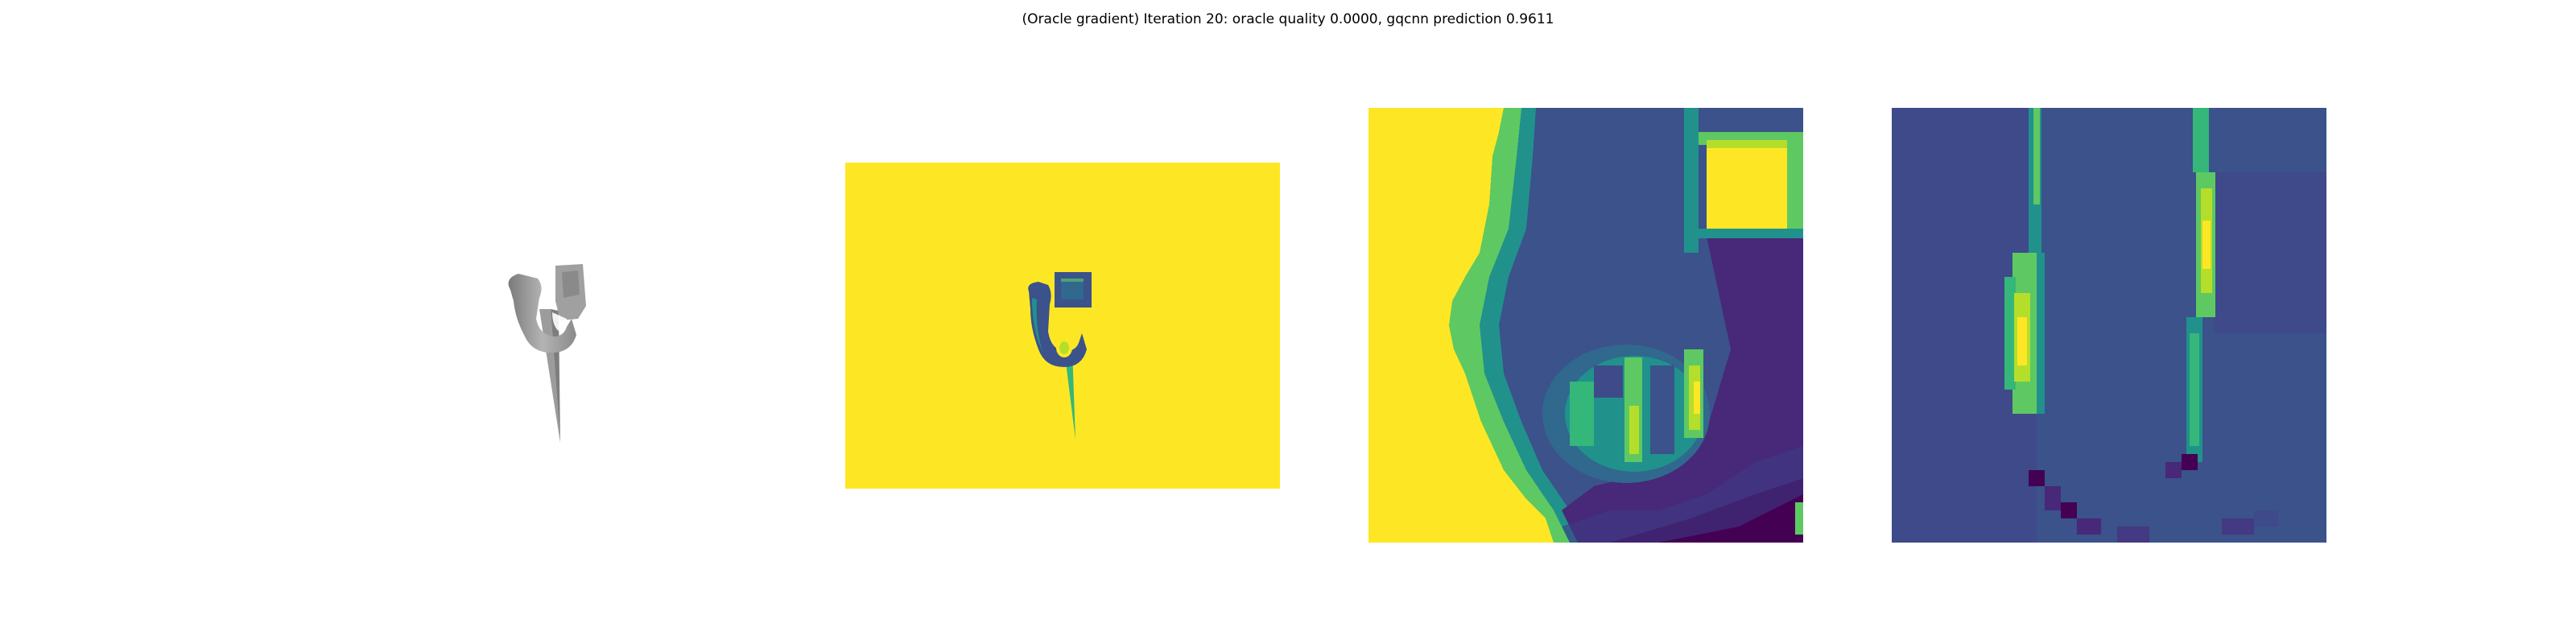  What do you see at coordinates (1072, 289) in the screenshot?
I see `depth-tab-inner` at bounding box center [1072, 289].